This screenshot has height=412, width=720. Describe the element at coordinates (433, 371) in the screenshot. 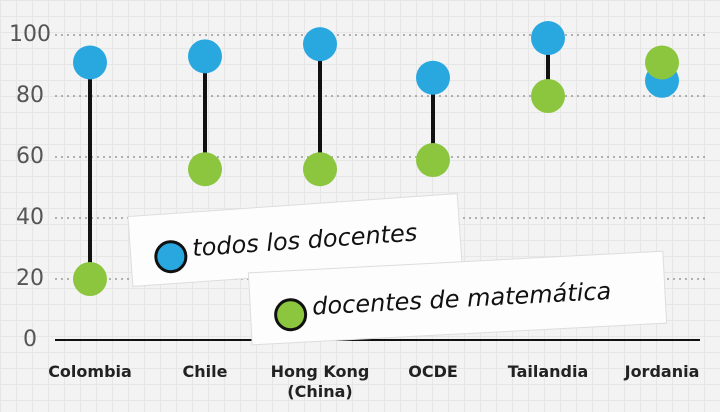

I see `x-tick-label: OCDE` at that location.